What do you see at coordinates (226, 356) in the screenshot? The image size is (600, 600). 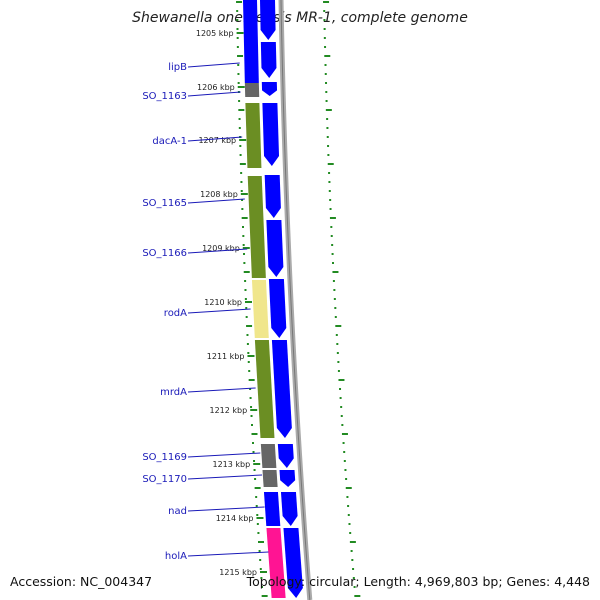 I see `kbp-tick-label: 1211 kbp` at bounding box center [226, 356].